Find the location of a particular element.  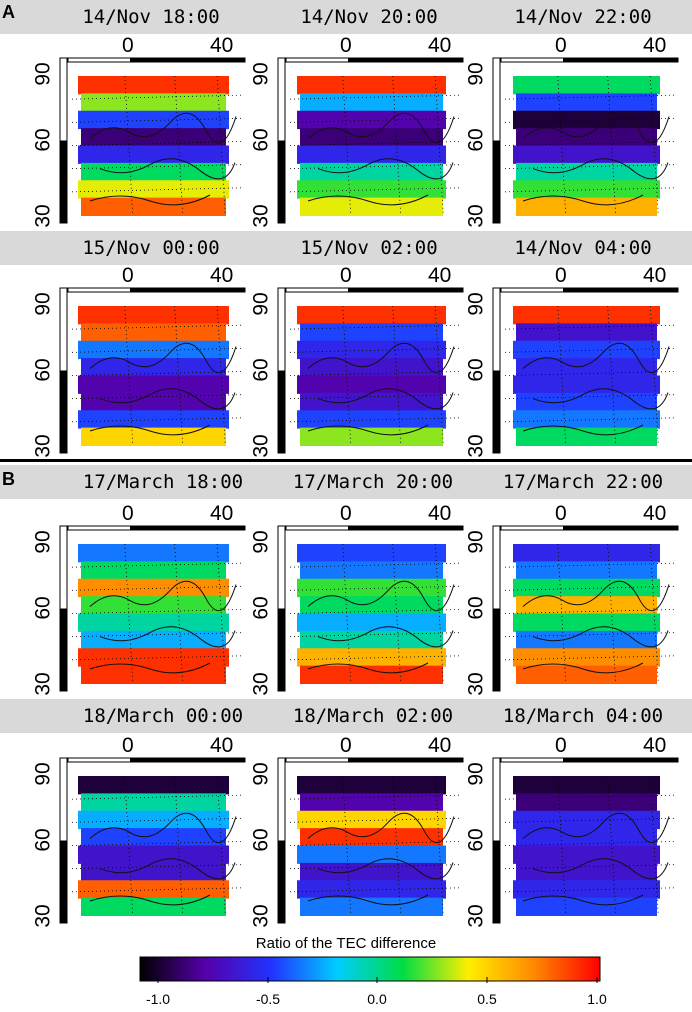

panel-title: 15/Nov 02:00 is located at coordinates (369, 248).